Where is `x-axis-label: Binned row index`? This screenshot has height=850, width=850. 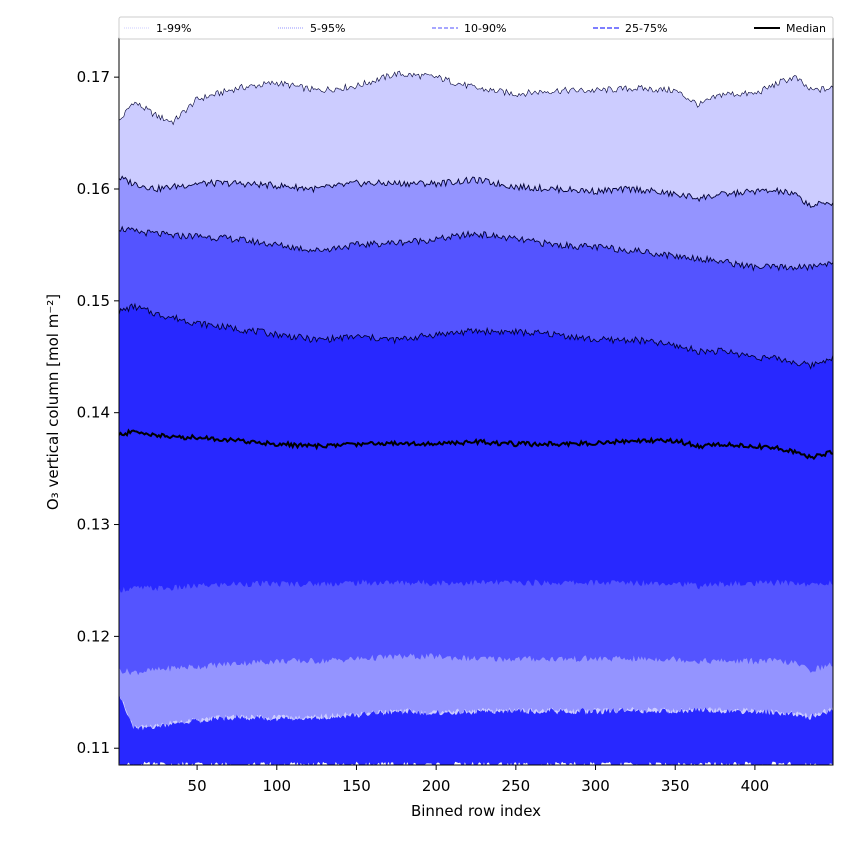 x-axis-label: Binned row index is located at coordinates (476, 811).